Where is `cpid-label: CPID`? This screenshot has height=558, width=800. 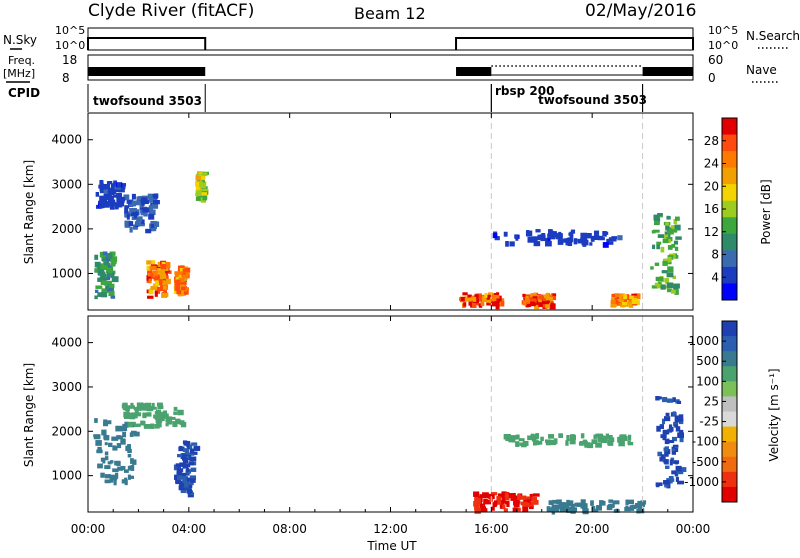
cpid-label: CPID is located at coordinates (24, 93).